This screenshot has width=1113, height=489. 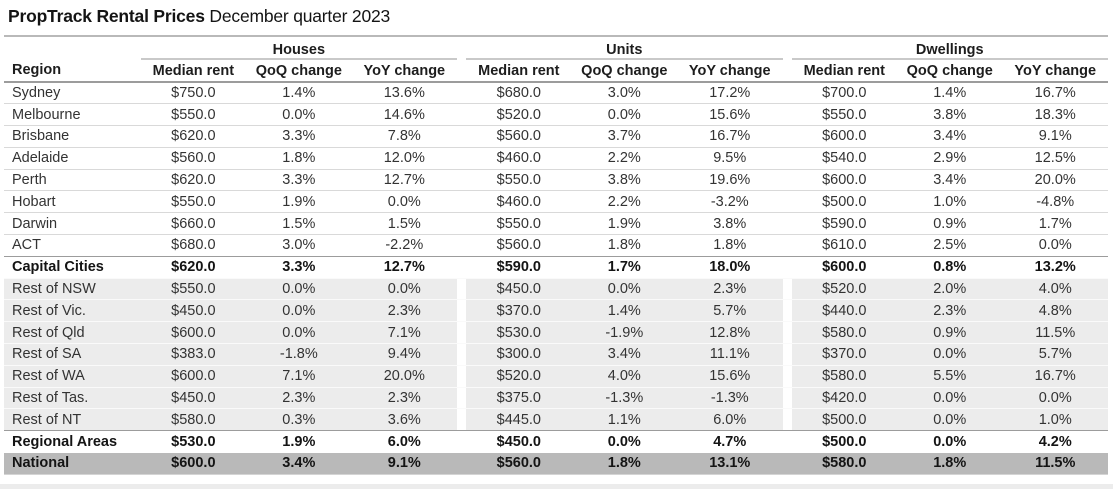 What do you see at coordinates (72, 463) in the screenshot?
I see `region-cell: National` at bounding box center [72, 463].